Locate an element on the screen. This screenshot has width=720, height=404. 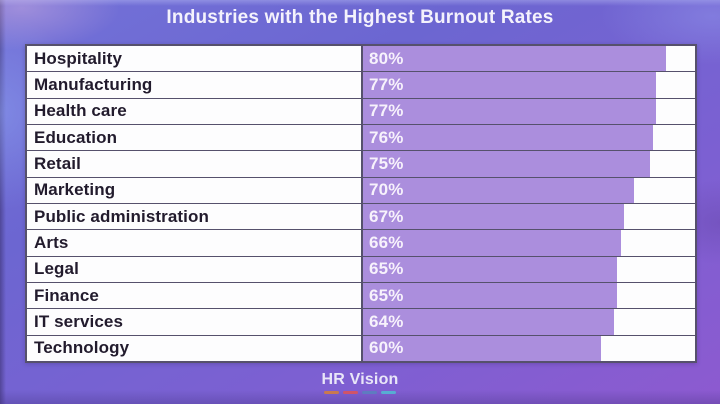
table-row: IT services 64% is located at coordinates (361, 321).